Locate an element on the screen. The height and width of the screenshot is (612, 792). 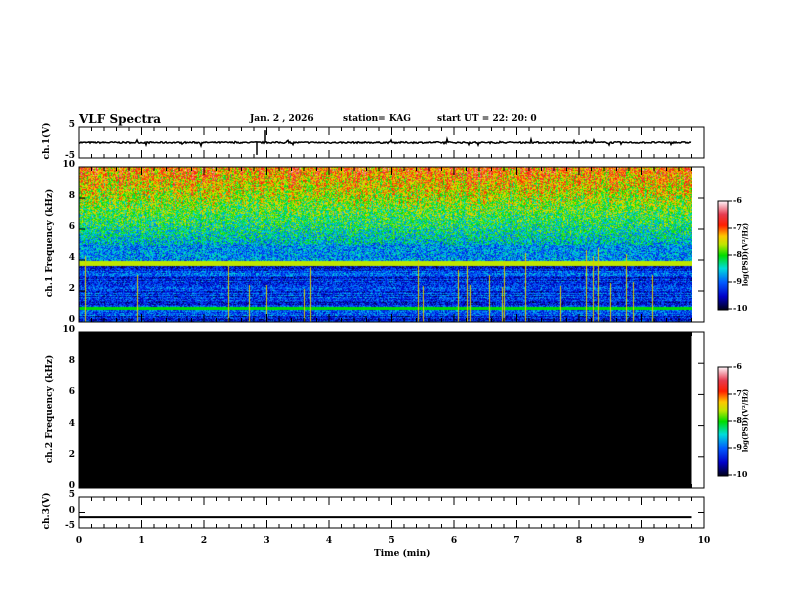
ch1-trace is located at coordinates (385, 142).